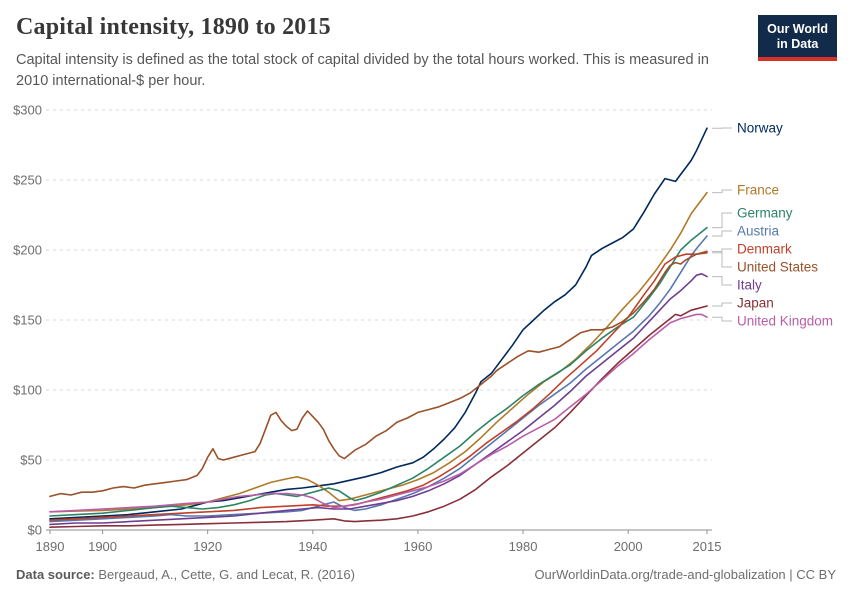 This screenshot has width=850, height=600. Describe the element at coordinates (207, 546) in the screenshot. I see `x-axis-label-1920: 1920` at that location.